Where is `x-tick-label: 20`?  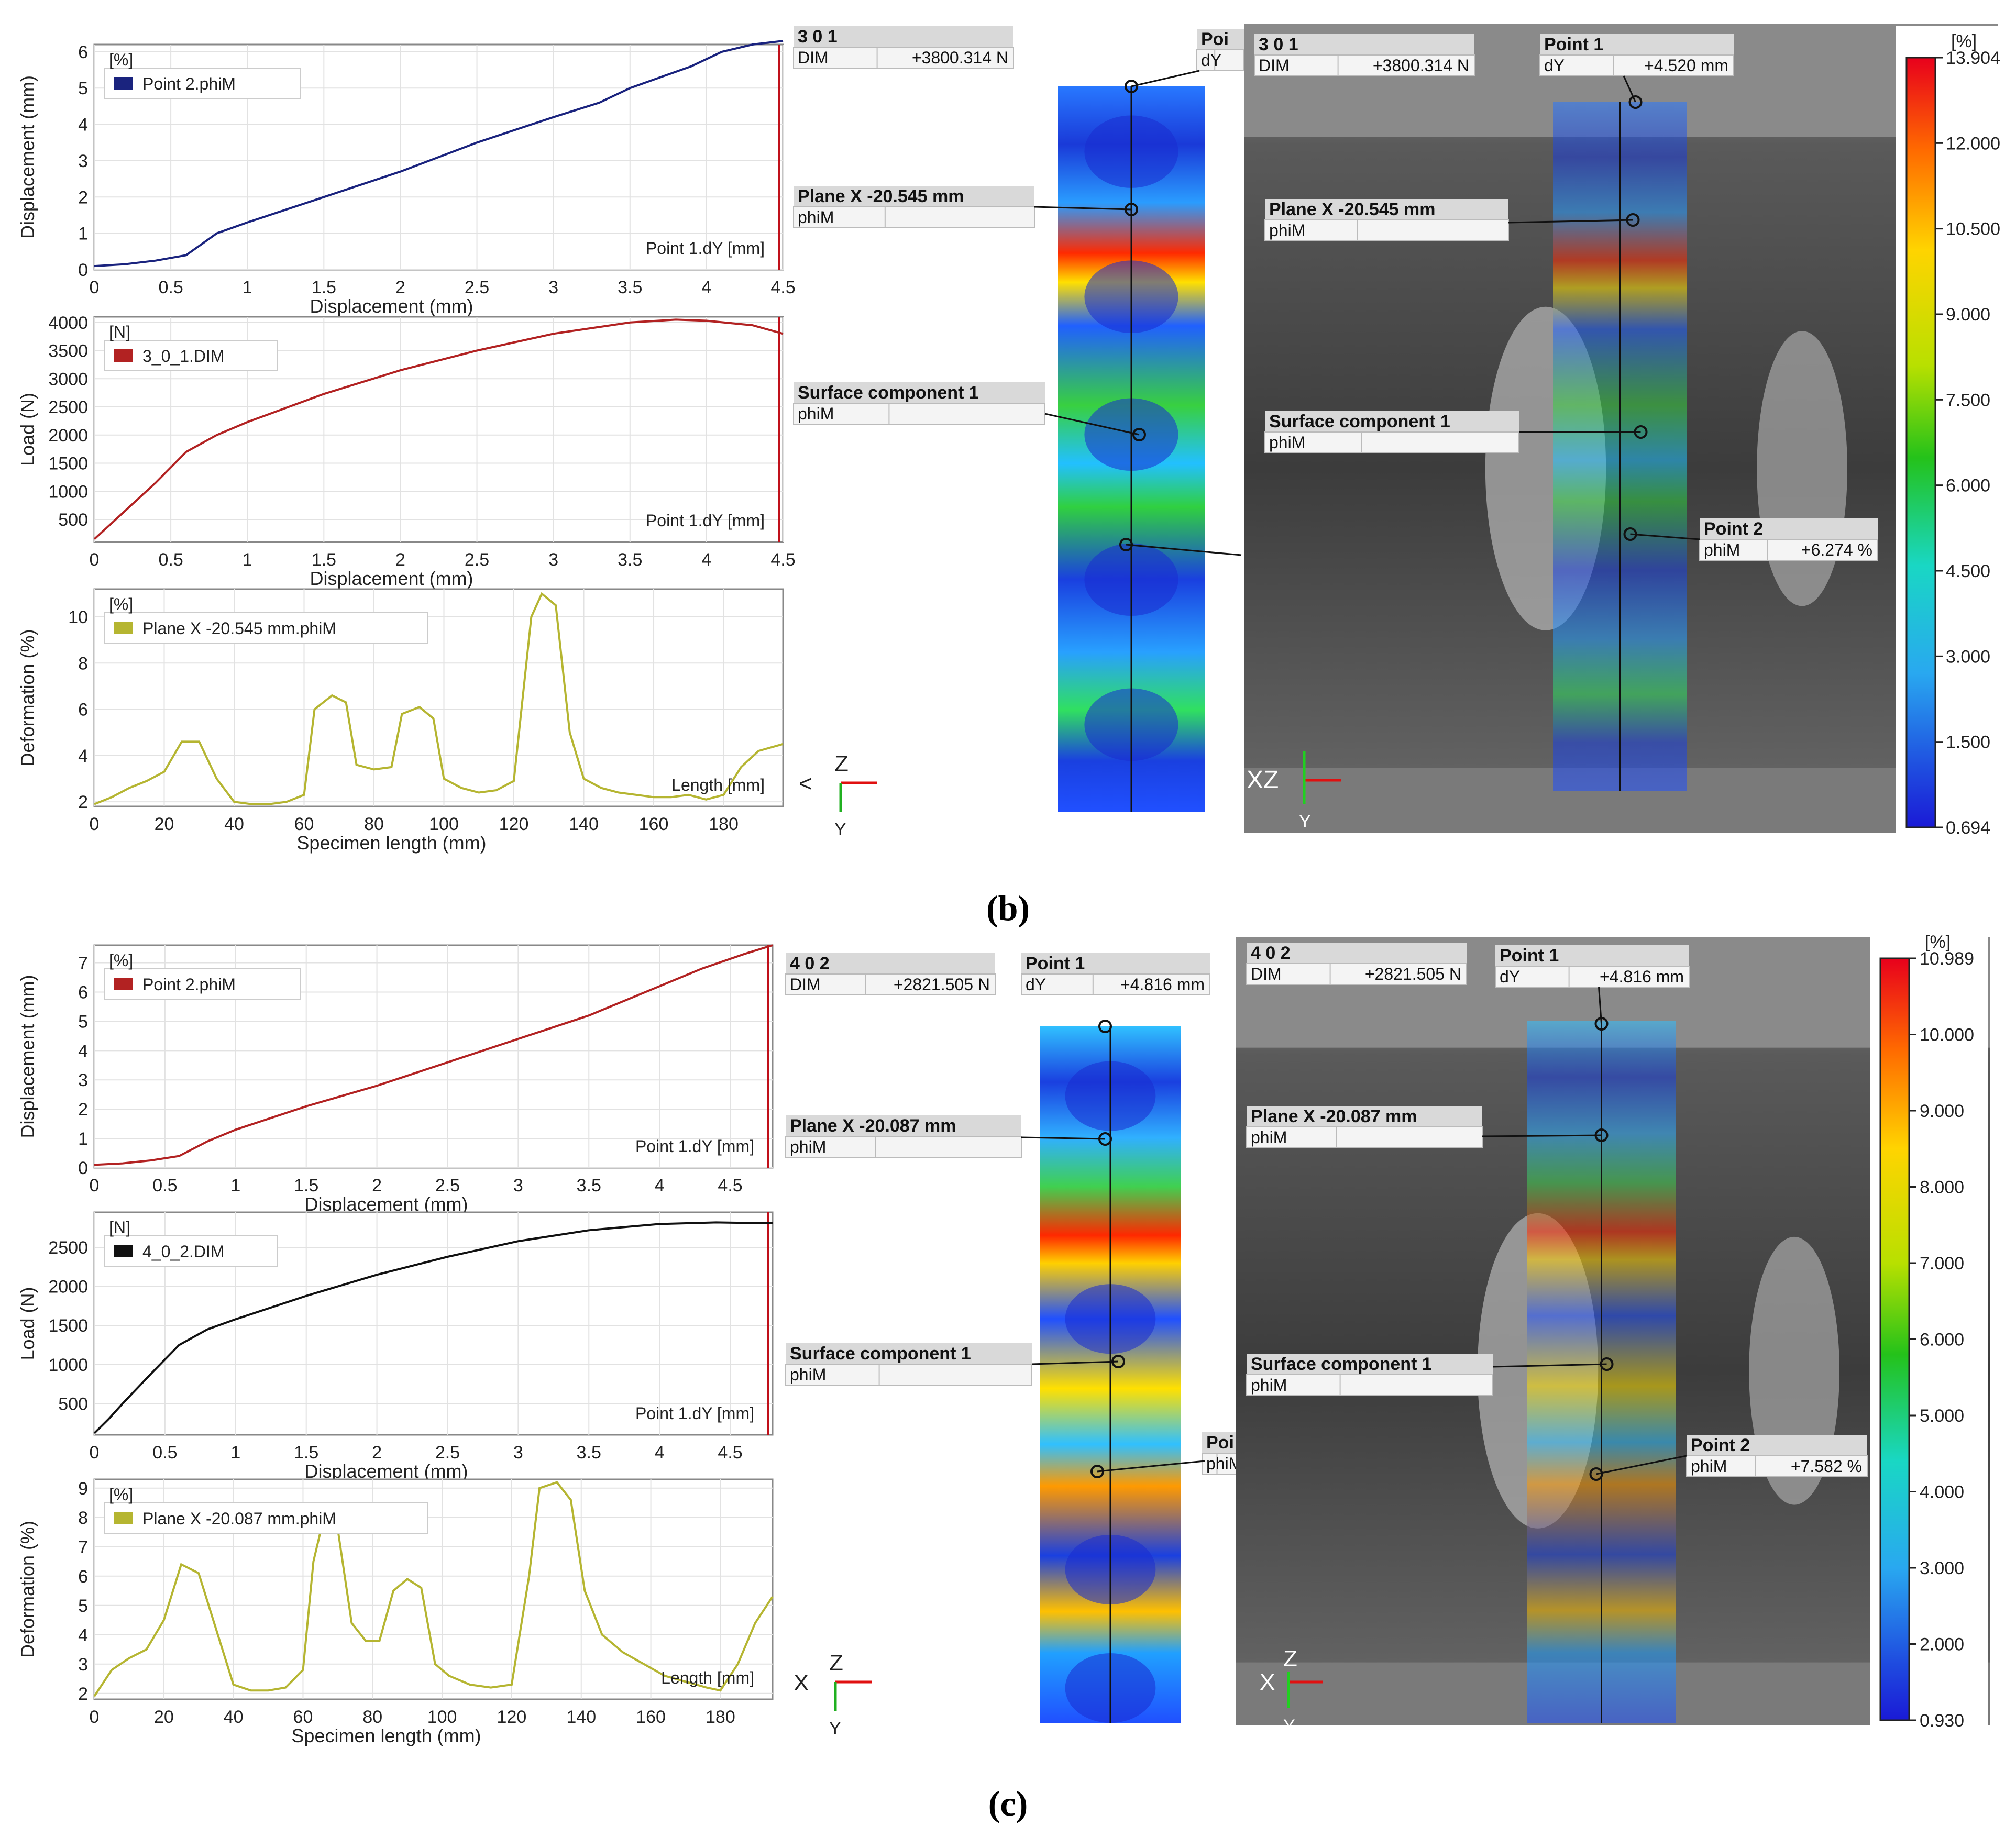 x-tick-label: 20 is located at coordinates (164, 1717).